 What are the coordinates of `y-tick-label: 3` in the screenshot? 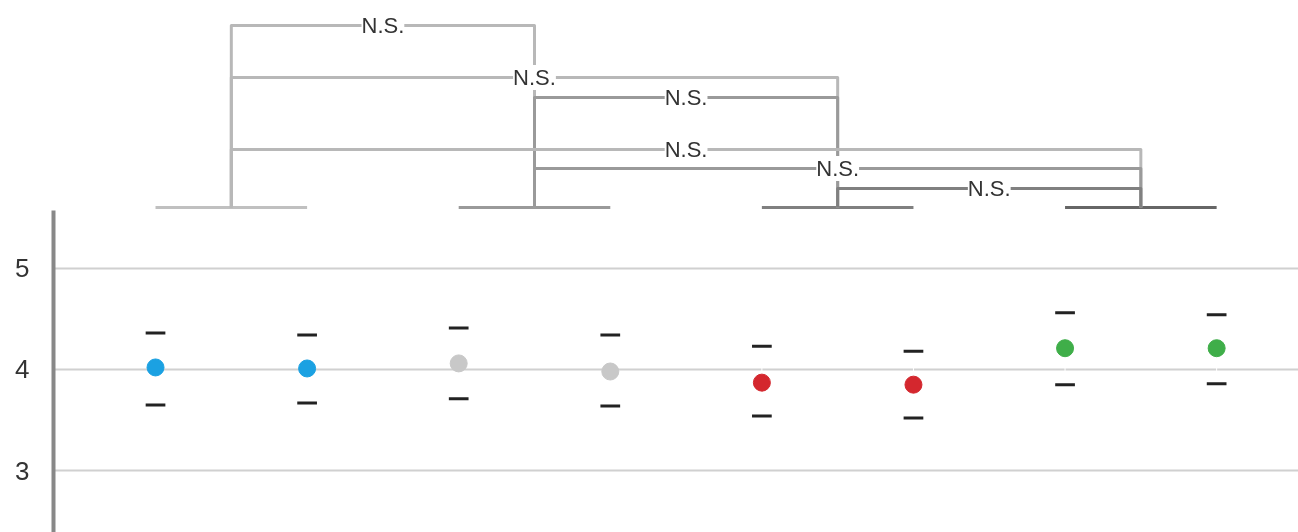 It's located at (22, 470).